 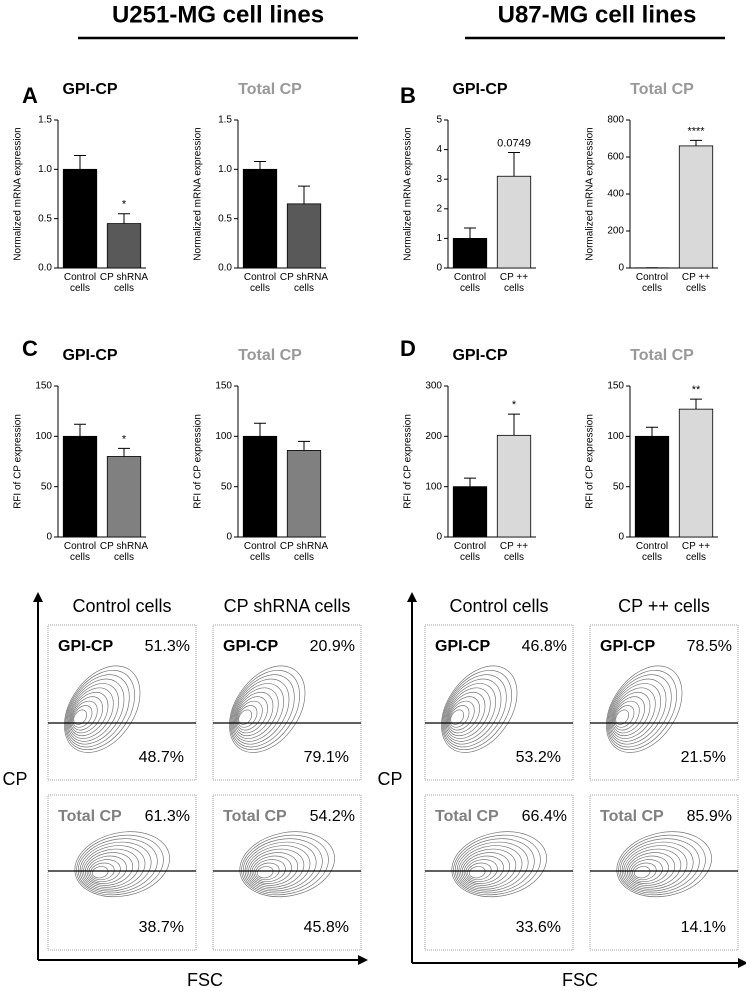 I want to click on y-tick-label: 1.5, so click(x=225, y=120).